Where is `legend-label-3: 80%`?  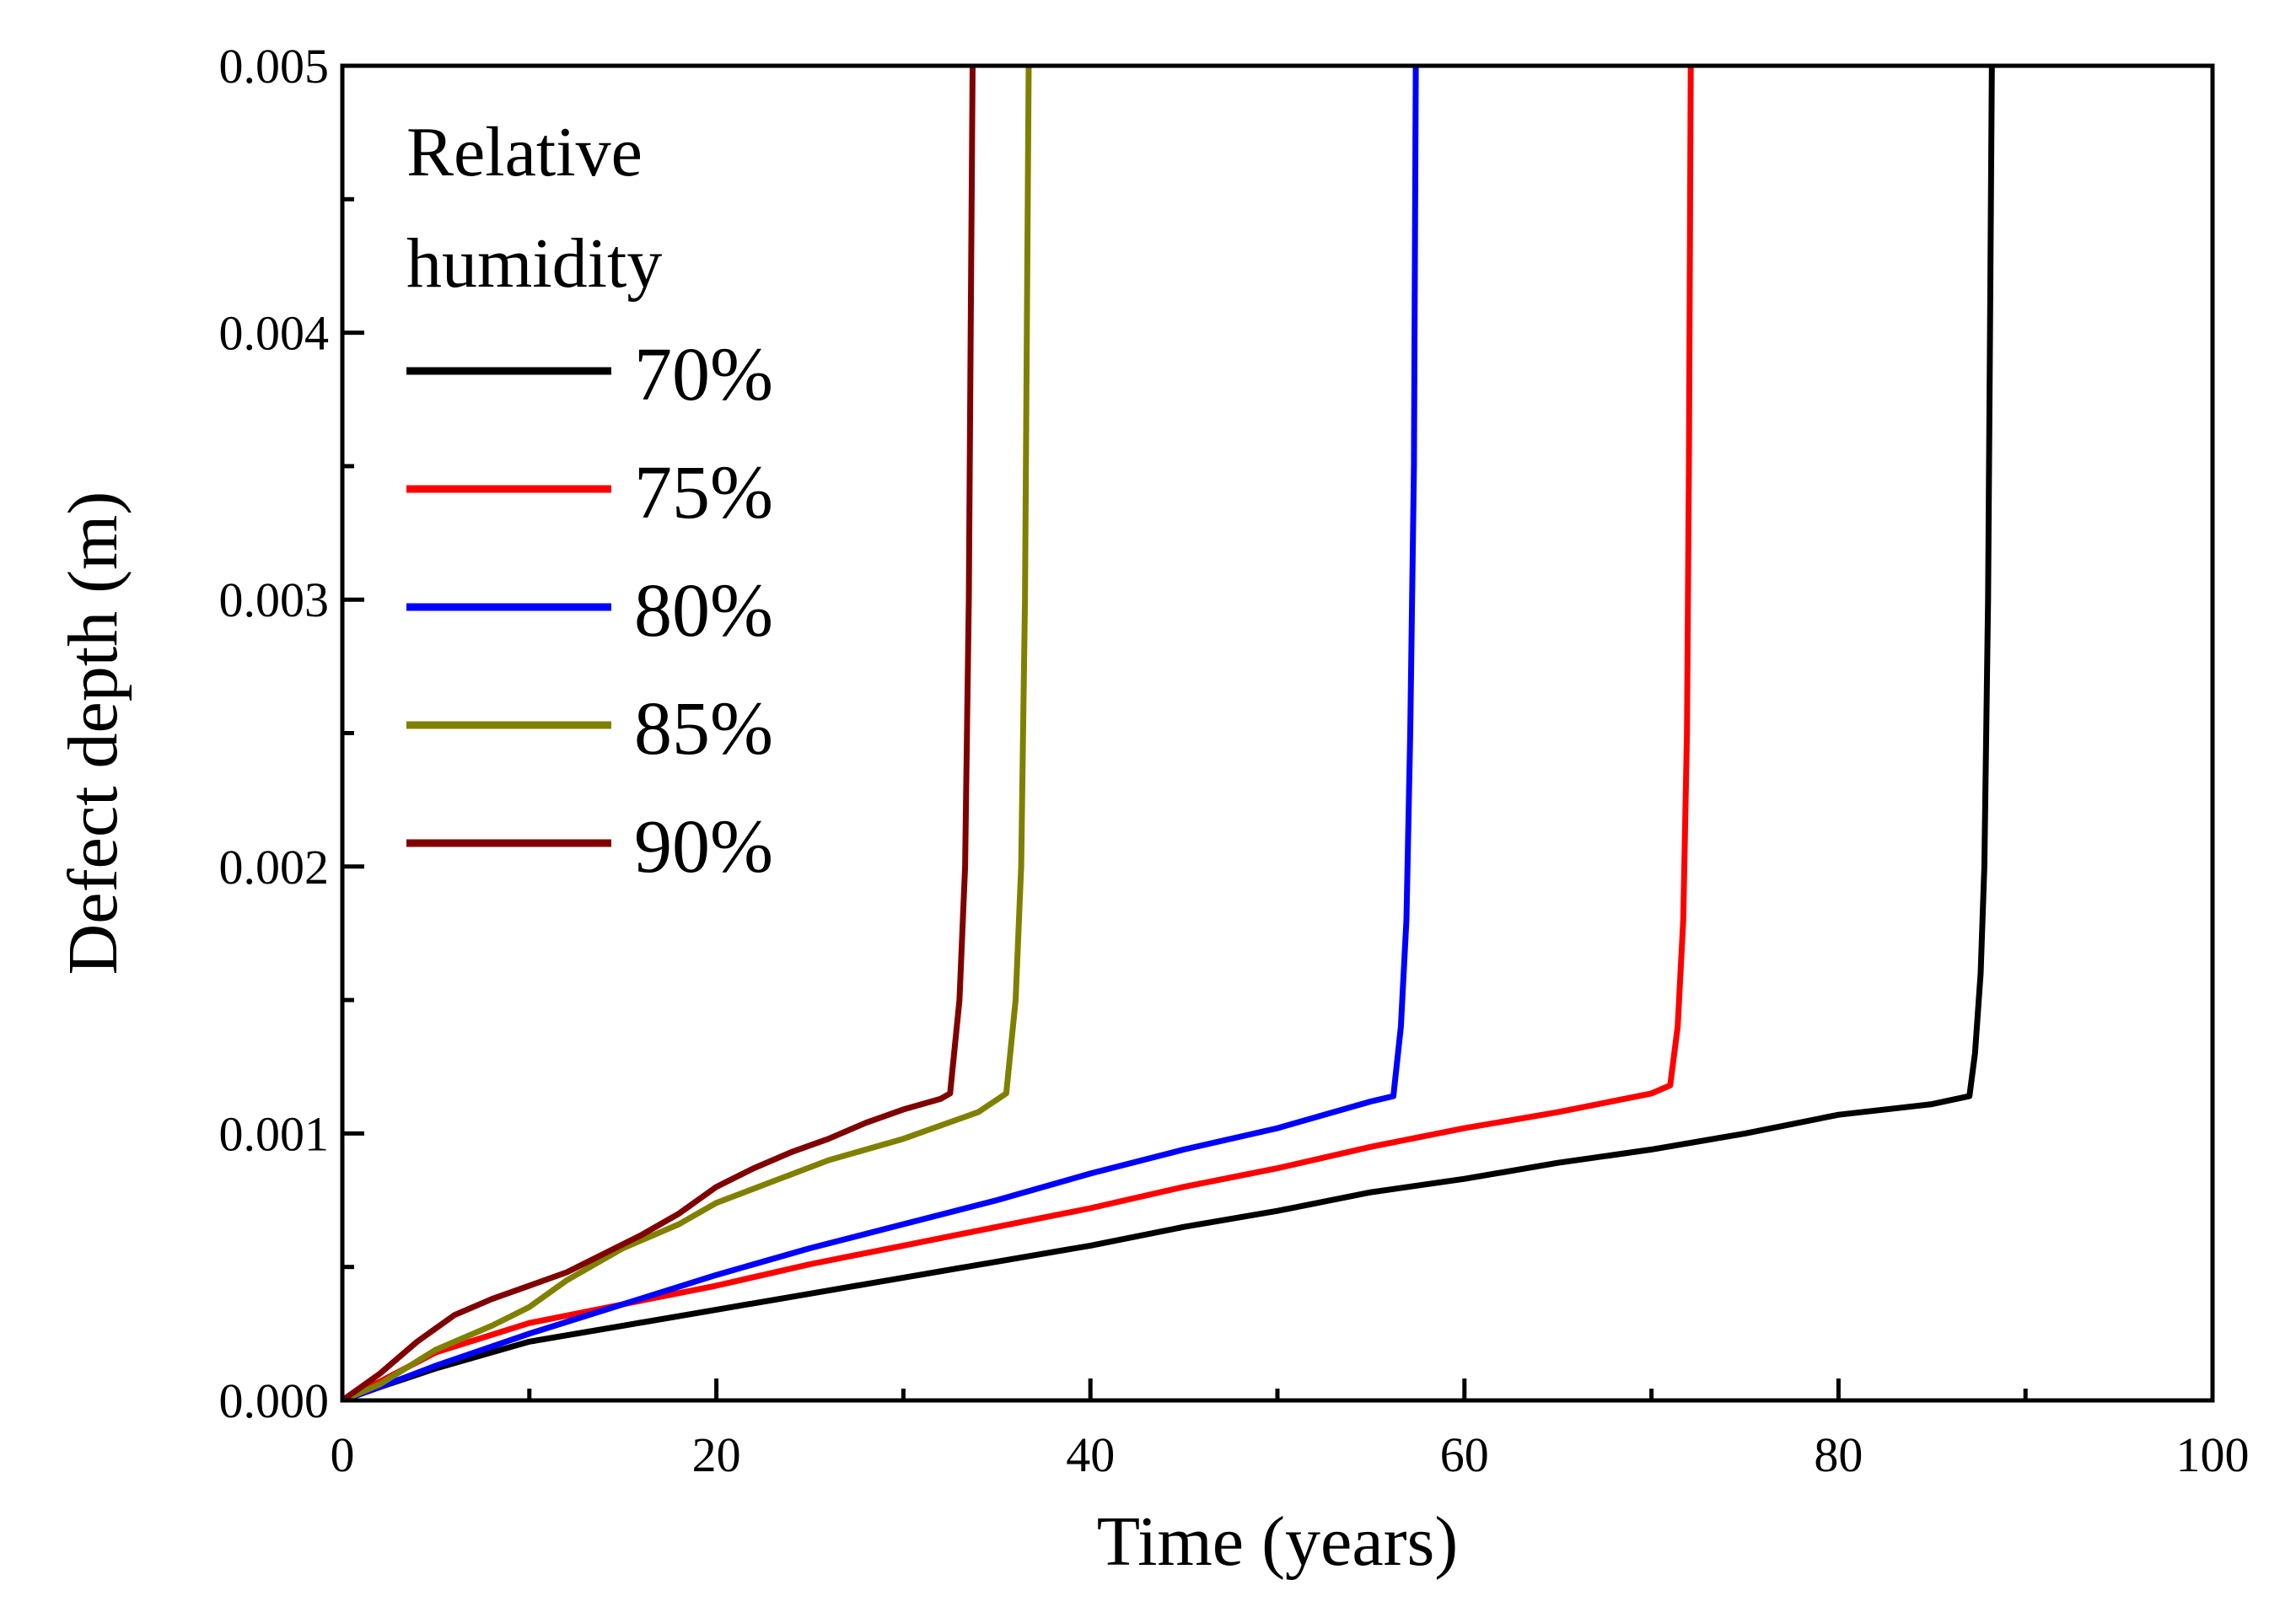 legend-label-3: 80% is located at coordinates (704, 611).